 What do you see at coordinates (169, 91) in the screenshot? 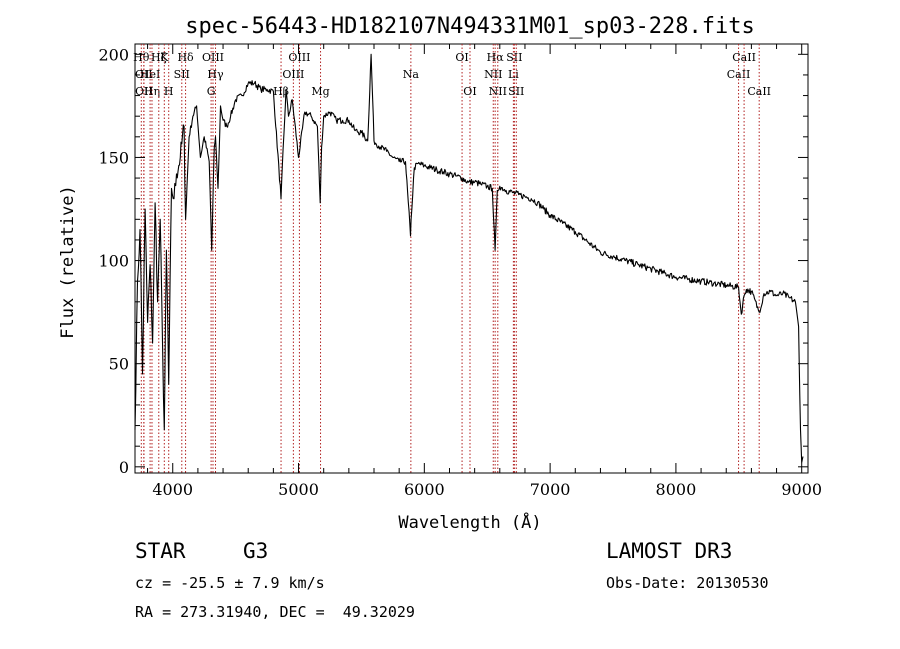
I see `spectral-line-label: H` at bounding box center [169, 91].